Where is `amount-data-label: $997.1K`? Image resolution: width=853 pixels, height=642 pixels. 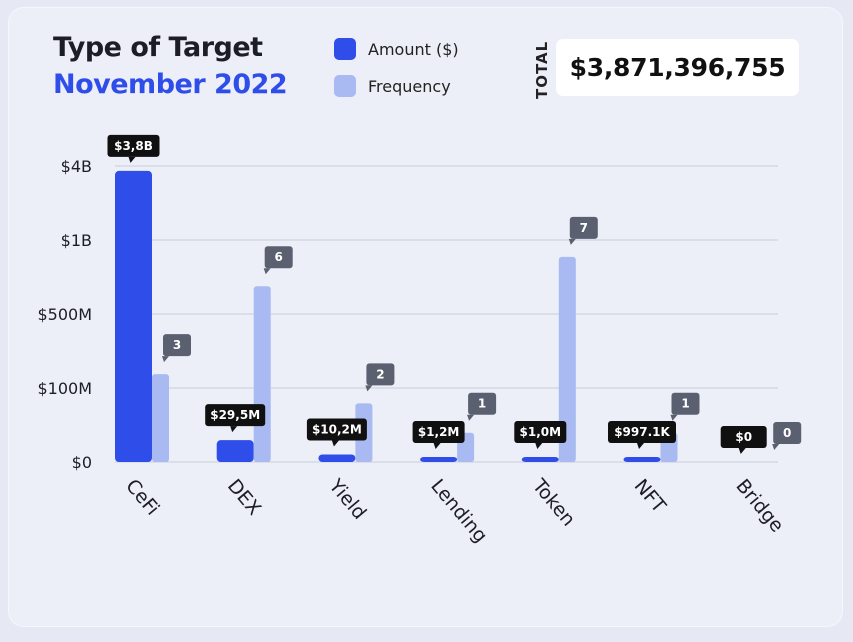
amount-data-label: $997.1K is located at coordinates (642, 435).